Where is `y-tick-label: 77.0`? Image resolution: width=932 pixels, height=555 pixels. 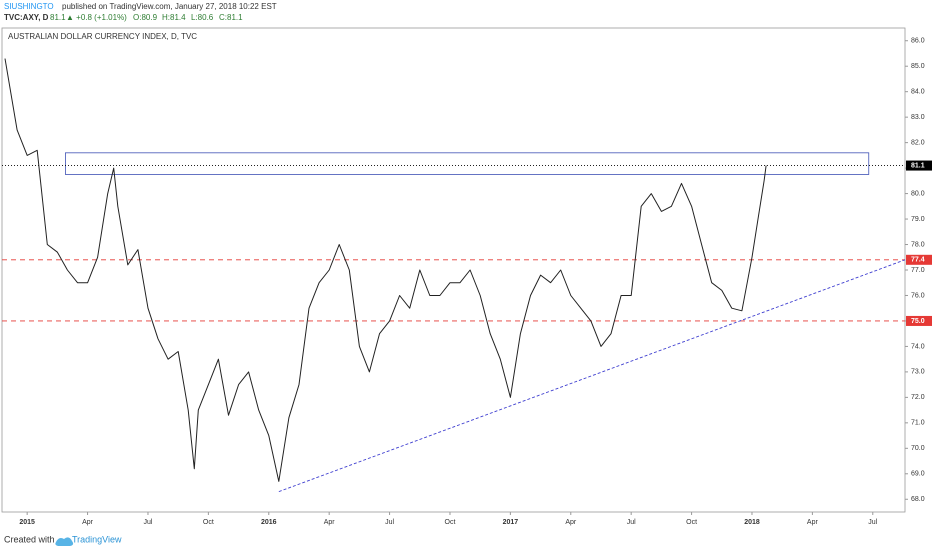
y-tick-label: 77.0 is located at coordinates (918, 270).